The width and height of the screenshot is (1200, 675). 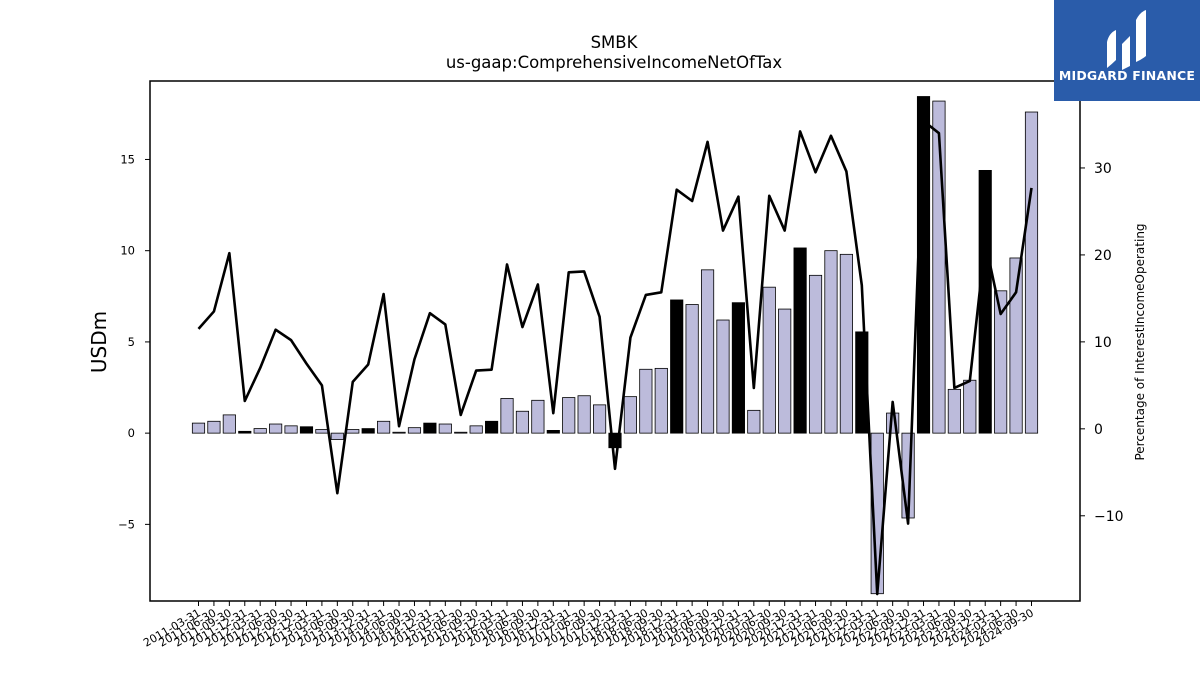 What do you see at coordinates (1103, 256) in the screenshot?
I see `y2-tick-label: 20` at bounding box center [1103, 256].